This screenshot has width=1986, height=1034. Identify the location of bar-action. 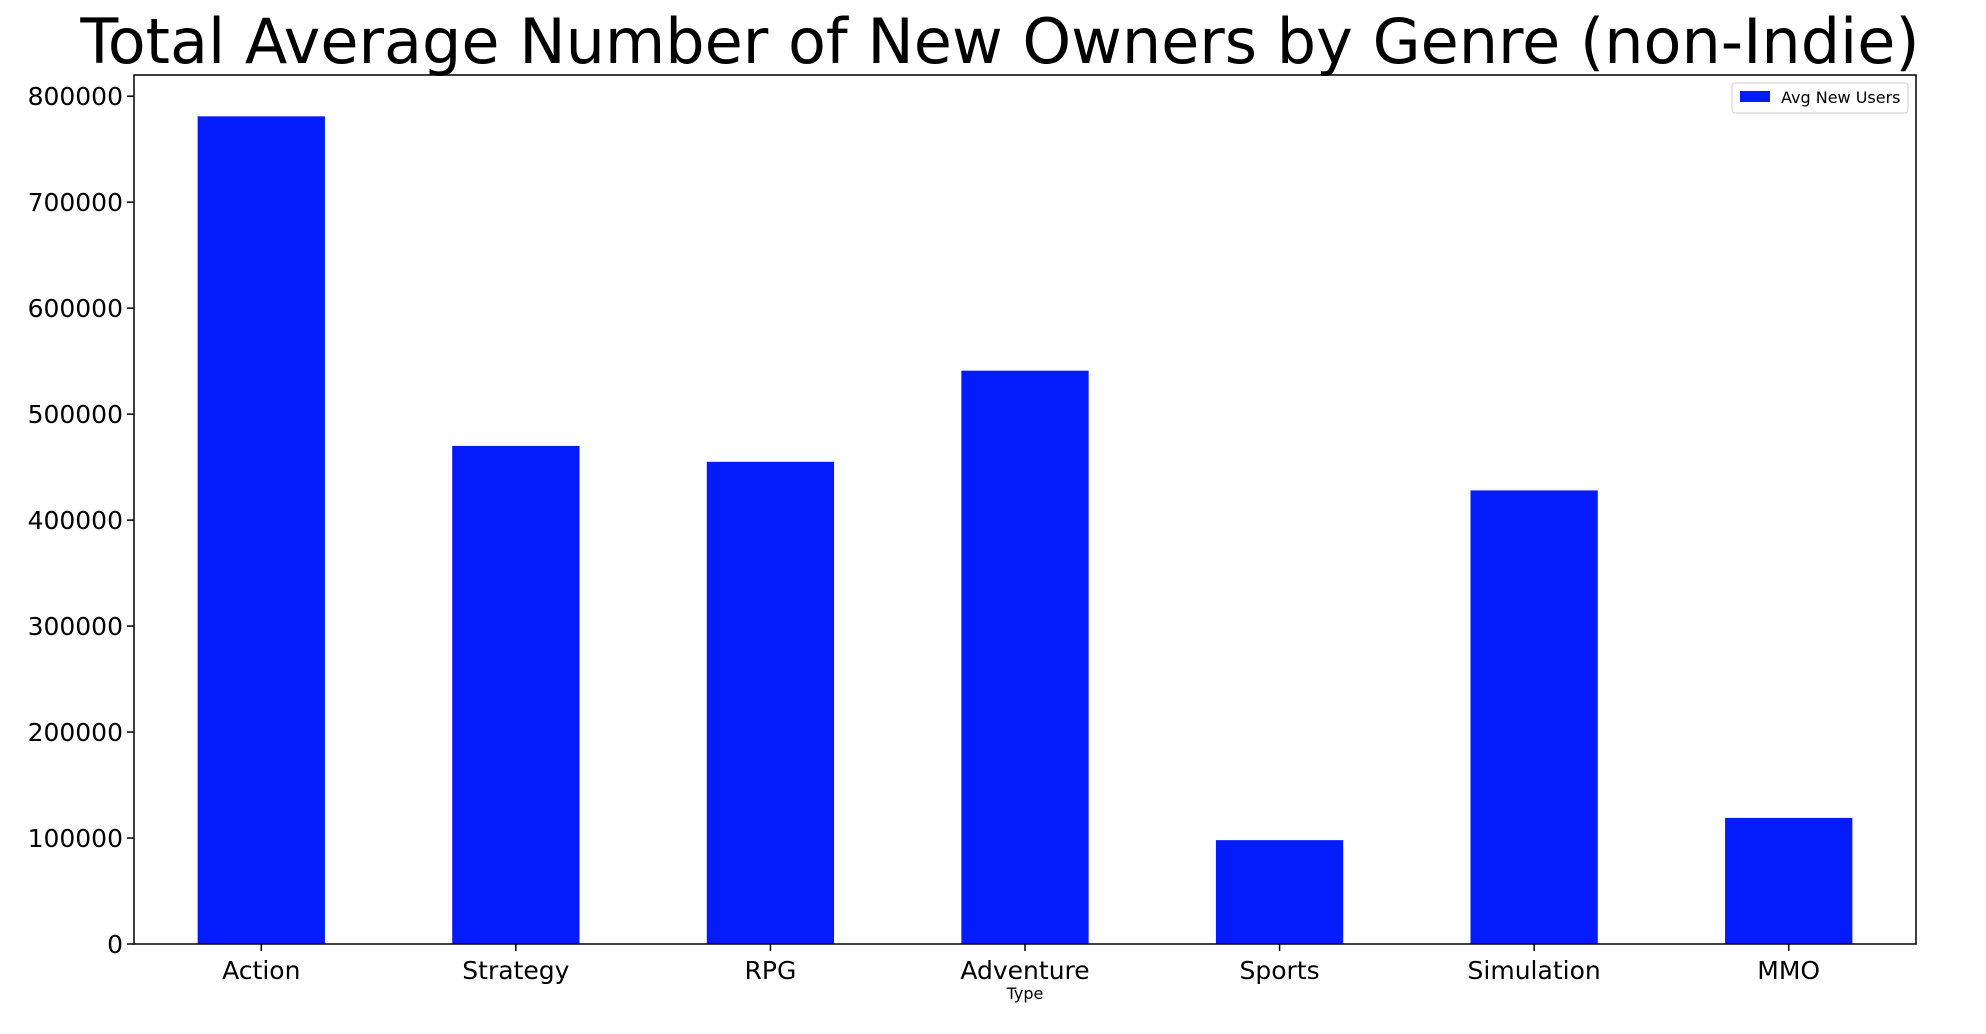
(261, 530).